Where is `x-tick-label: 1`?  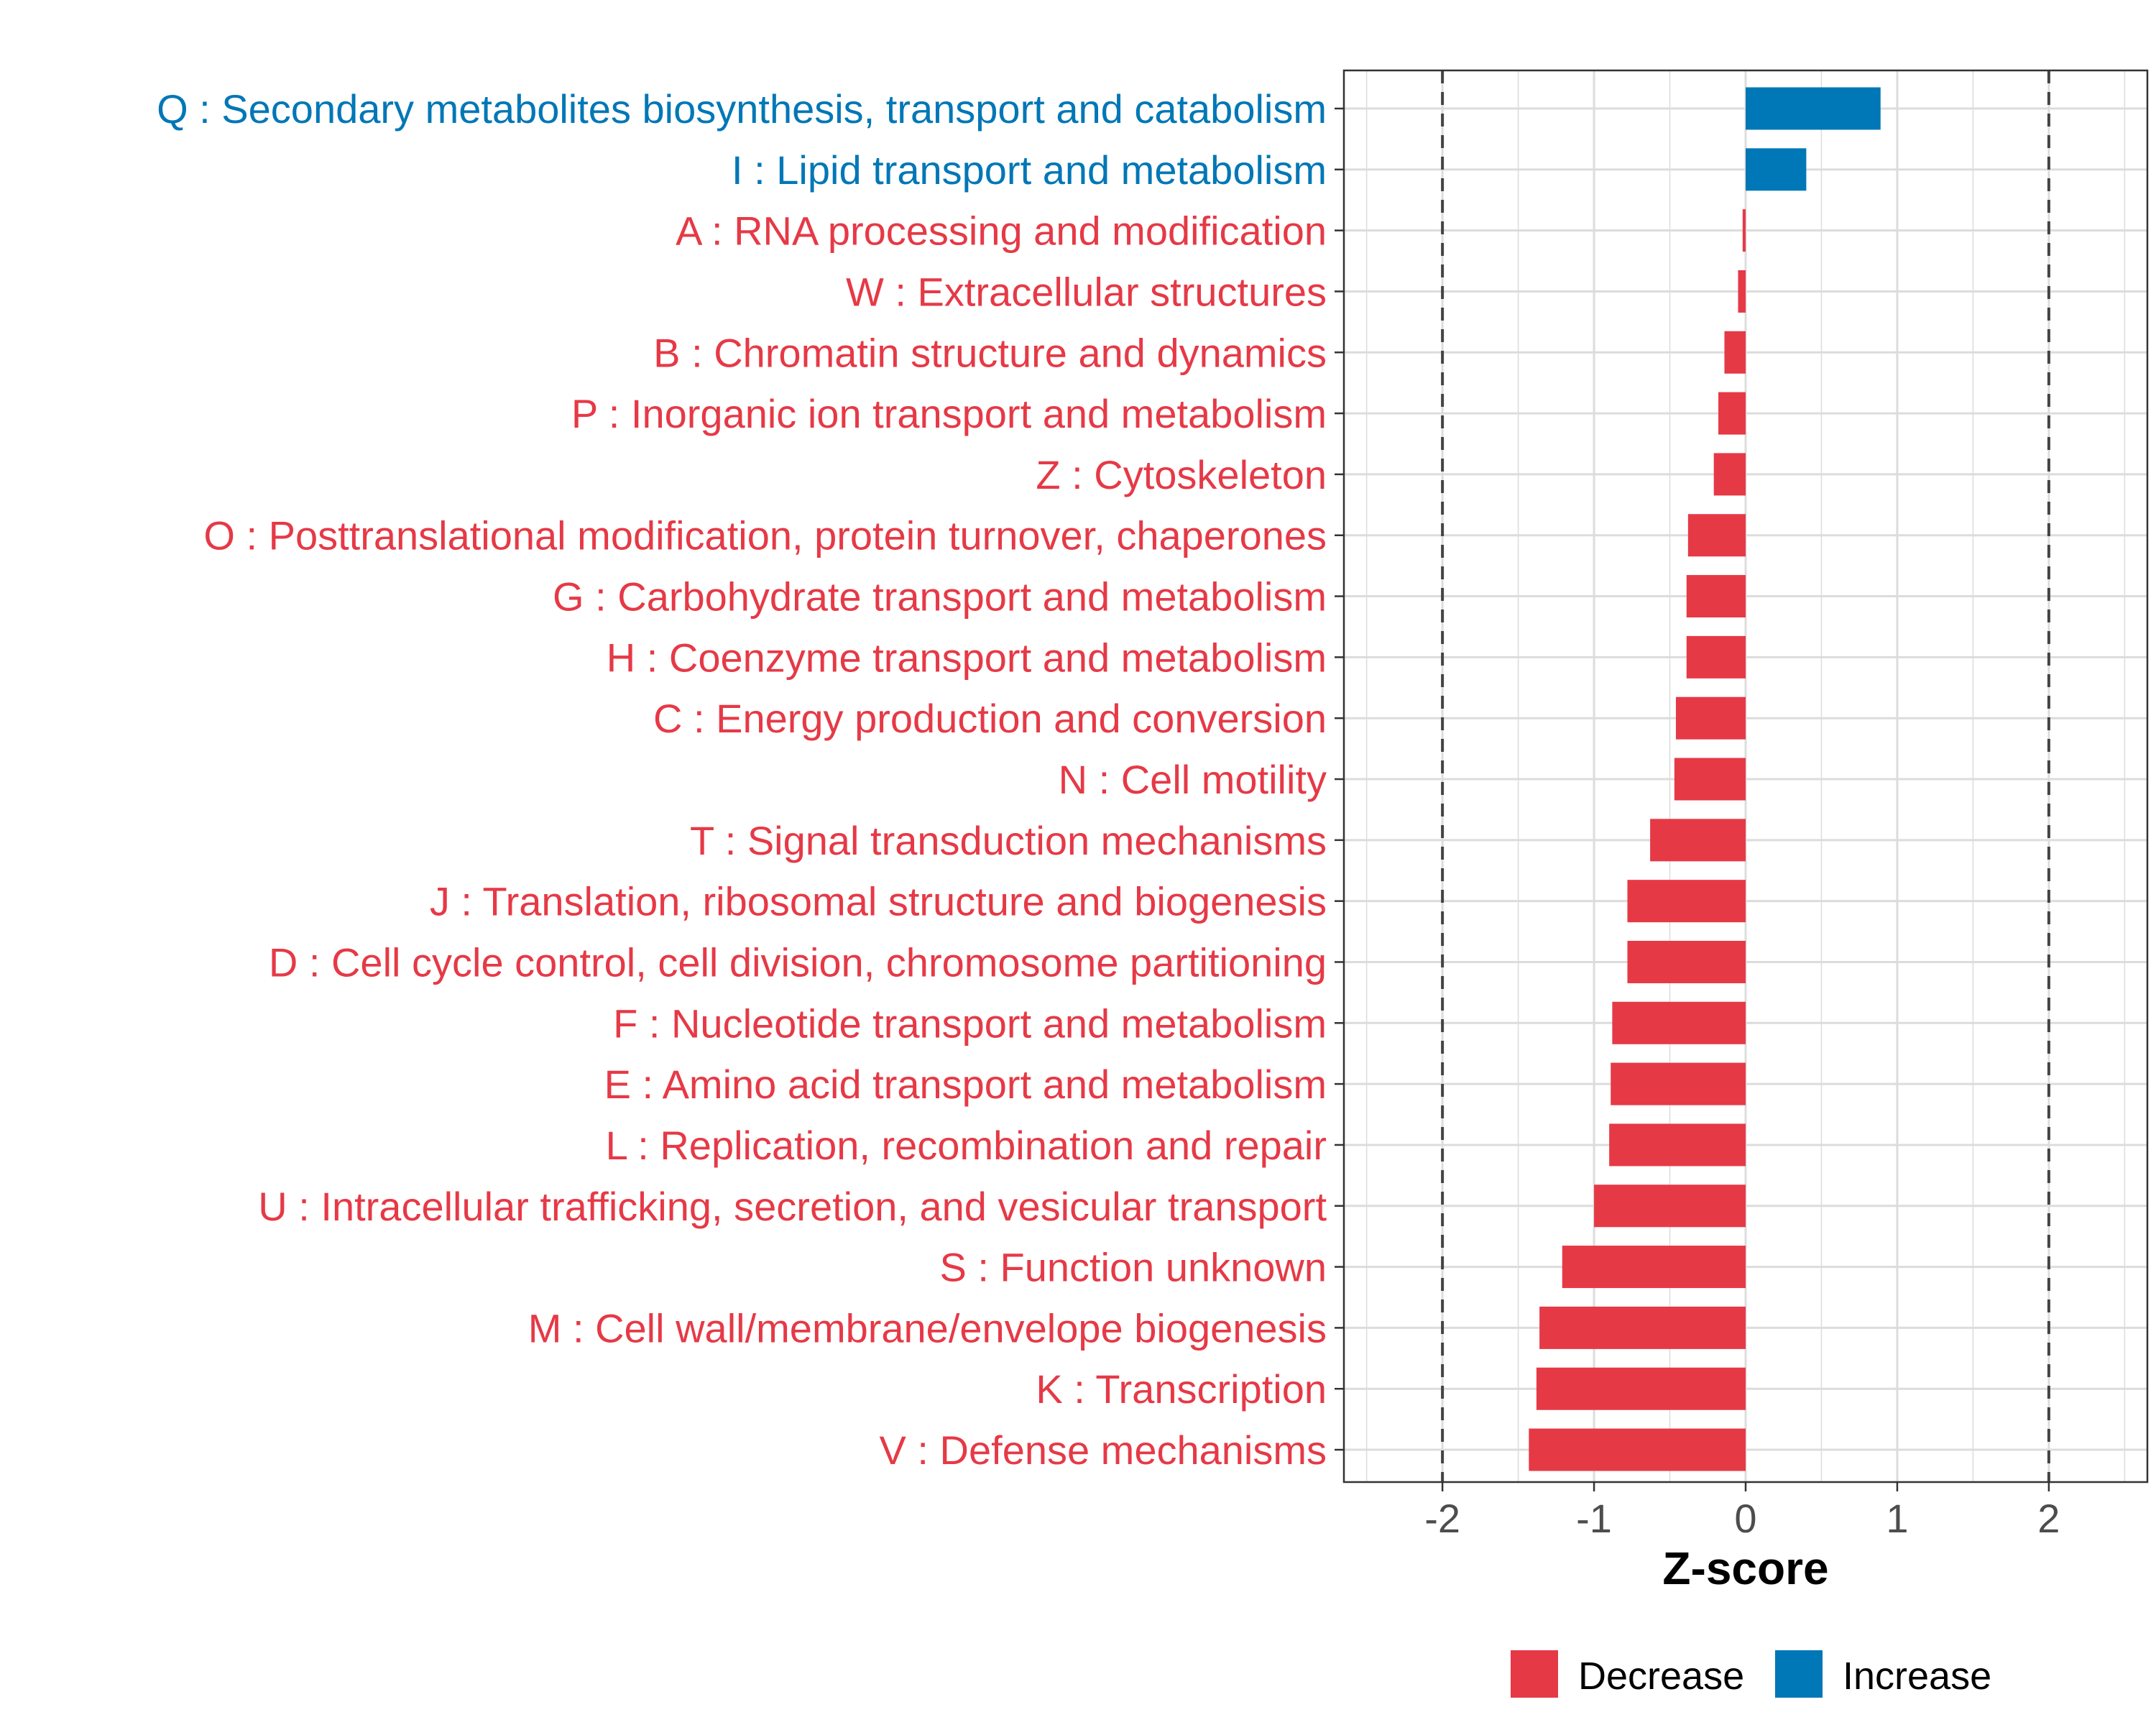 x-tick-label: 1 is located at coordinates (1897, 1518).